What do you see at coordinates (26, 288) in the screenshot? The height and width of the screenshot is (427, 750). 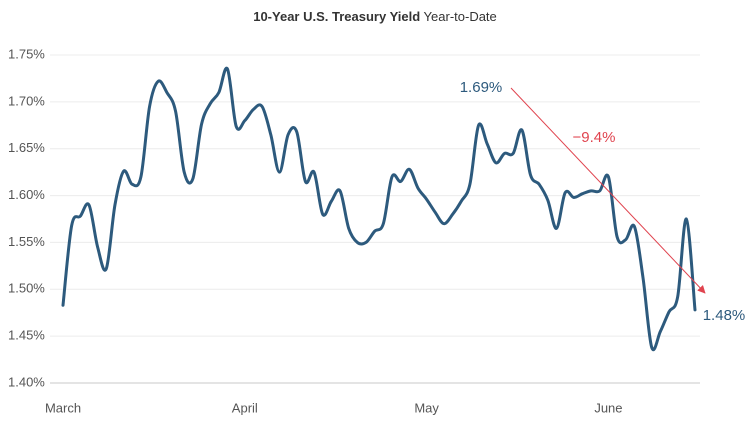 I see `y-tick-label: 1.50%` at bounding box center [26, 288].